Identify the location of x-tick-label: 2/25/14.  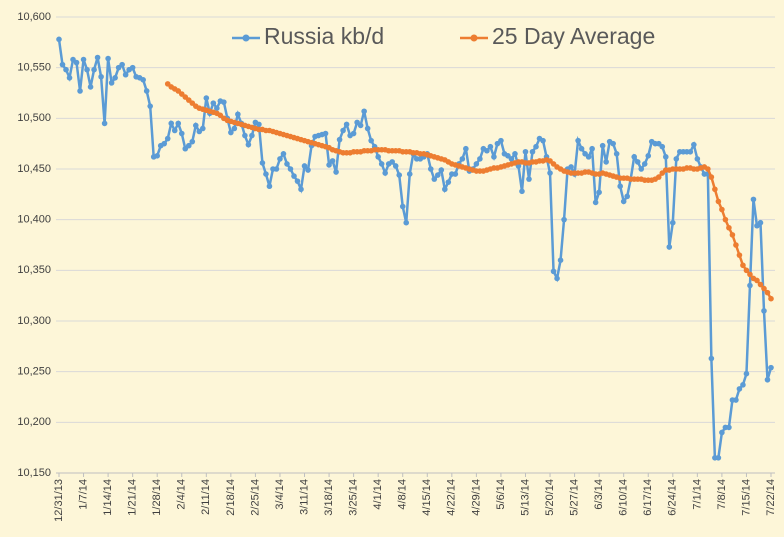
(255, 497).